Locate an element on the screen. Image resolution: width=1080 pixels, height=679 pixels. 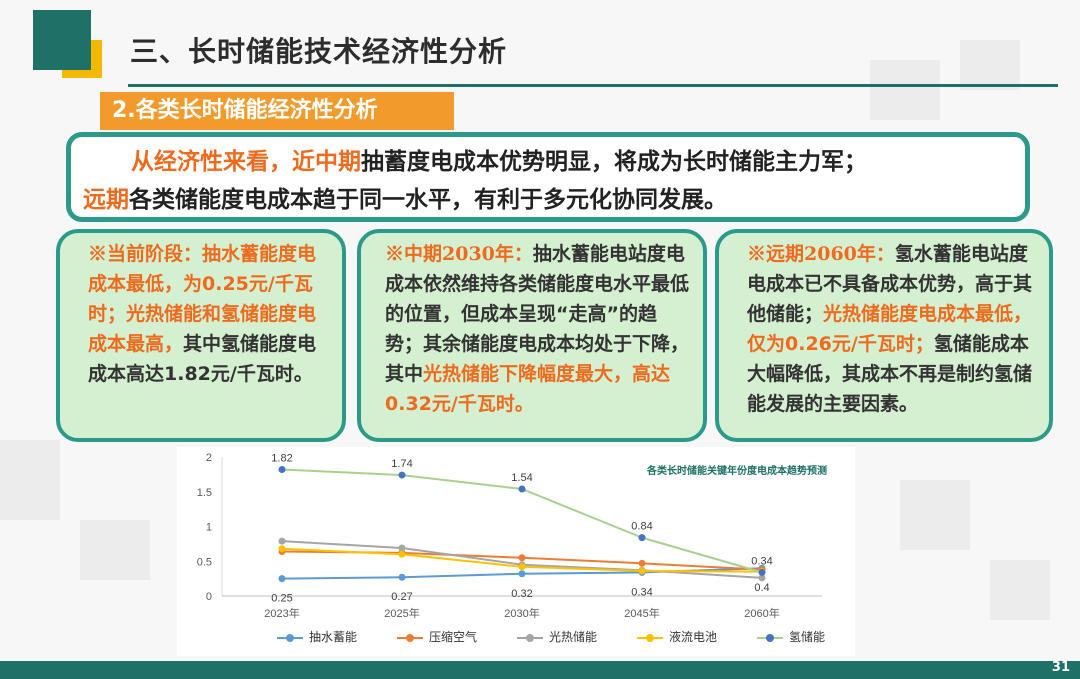
card-text: 其中氢储能度电成本高达1.82元/千瓦时。 is located at coordinates (202, 359).